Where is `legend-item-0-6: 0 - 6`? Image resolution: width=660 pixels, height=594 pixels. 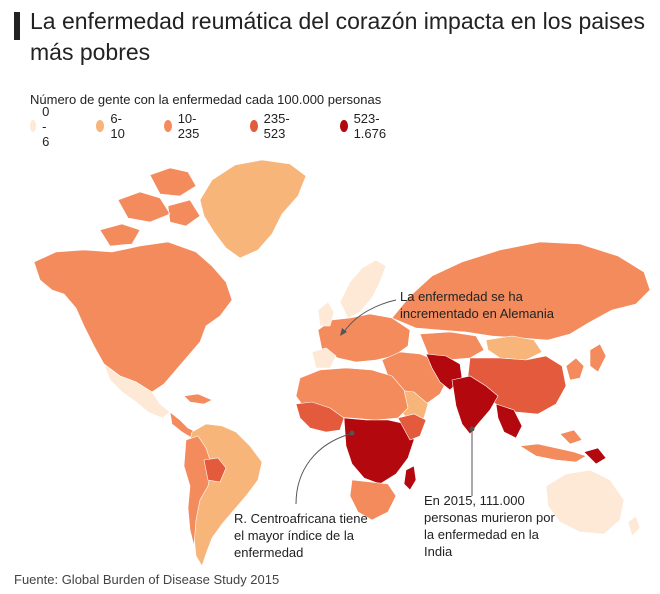 legend-item-0-6: 0 - 6 is located at coordinates (42, 126).